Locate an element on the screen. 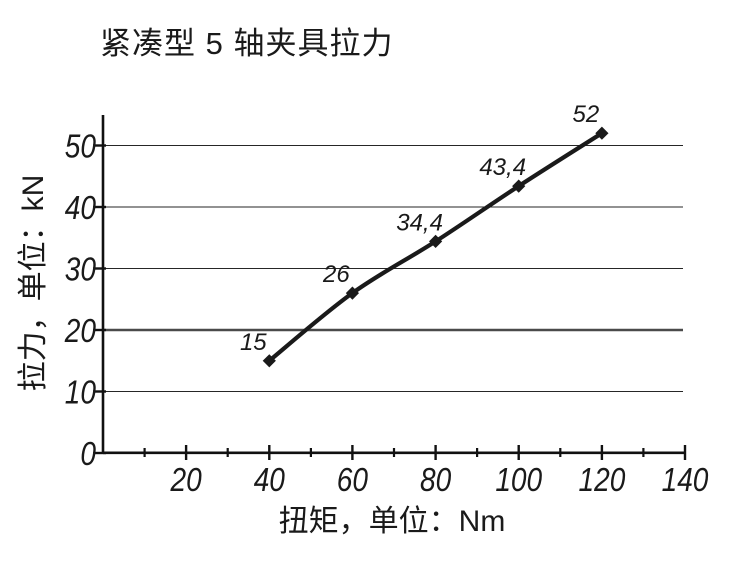 The height and width of the screenshot is (563, 750). x-tick-label: 100 is located at coordinates (518, 480).